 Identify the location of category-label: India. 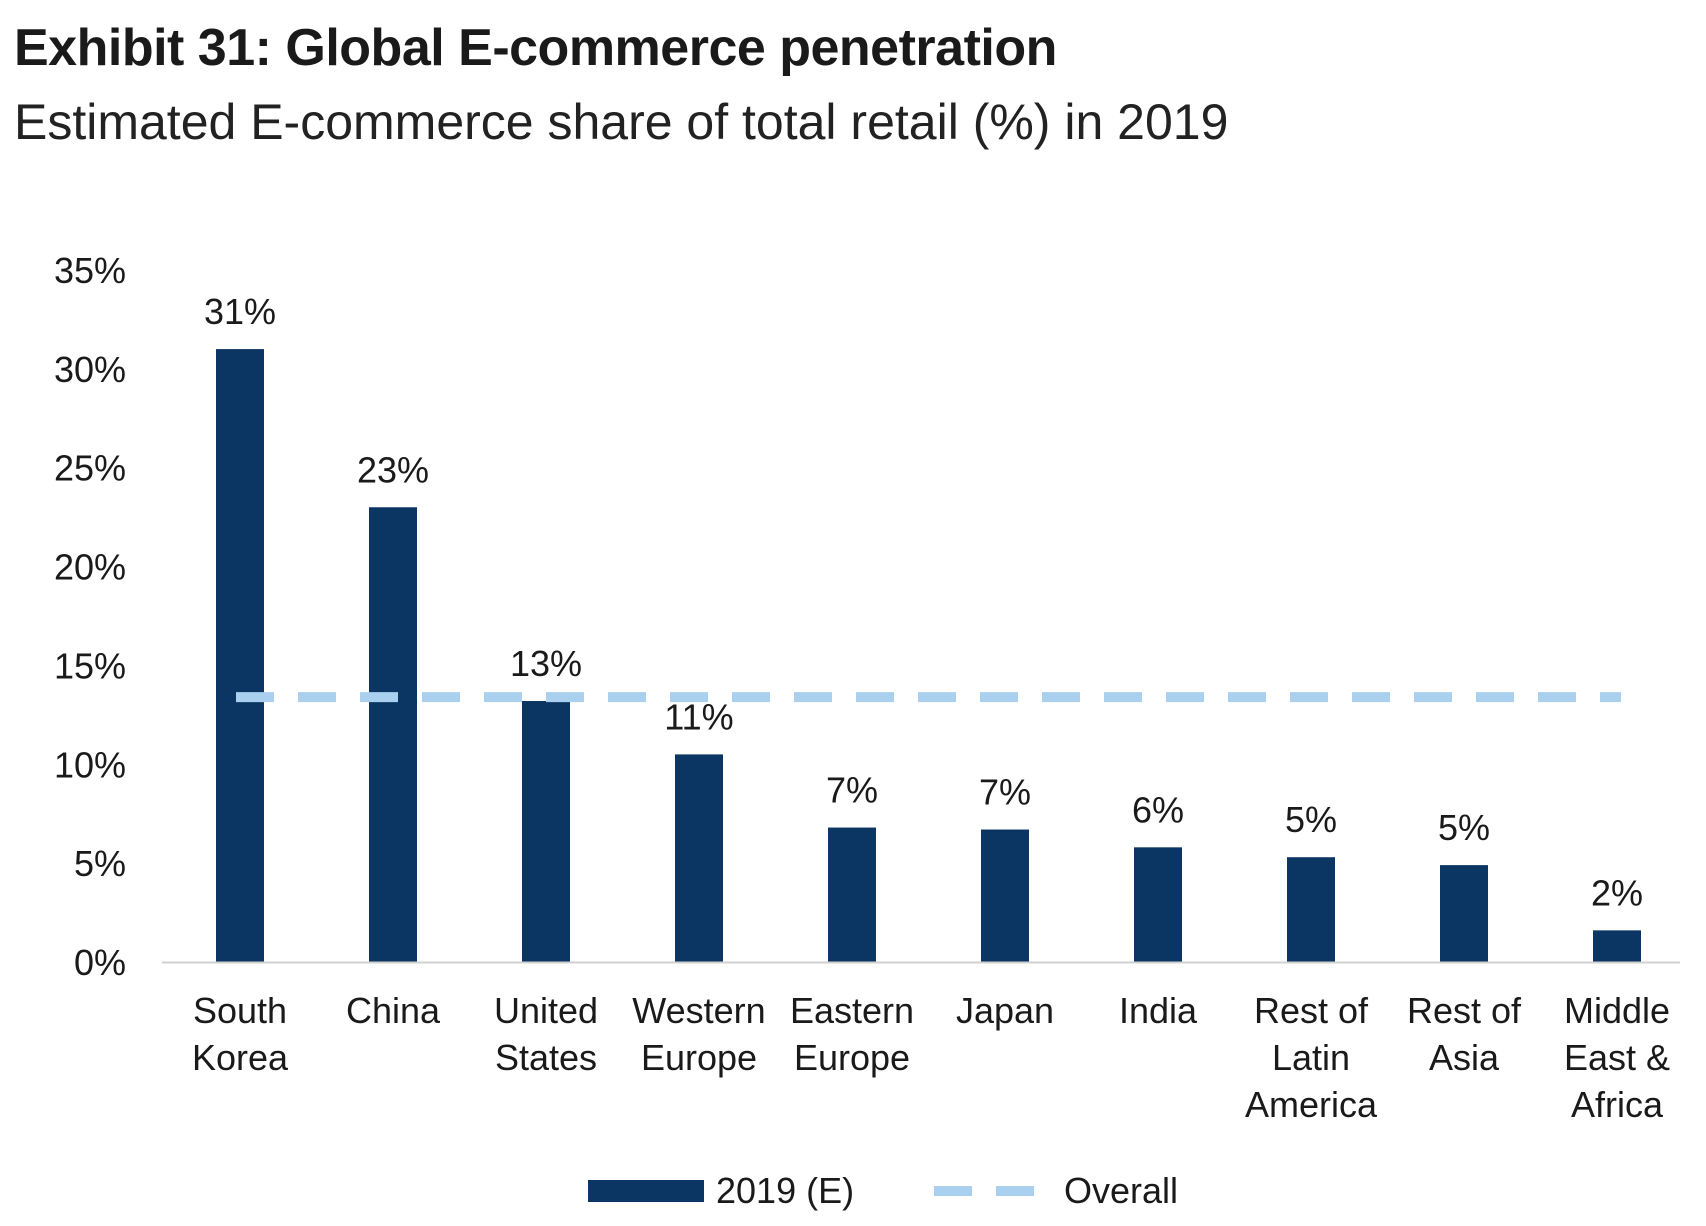
(1158, 1010).